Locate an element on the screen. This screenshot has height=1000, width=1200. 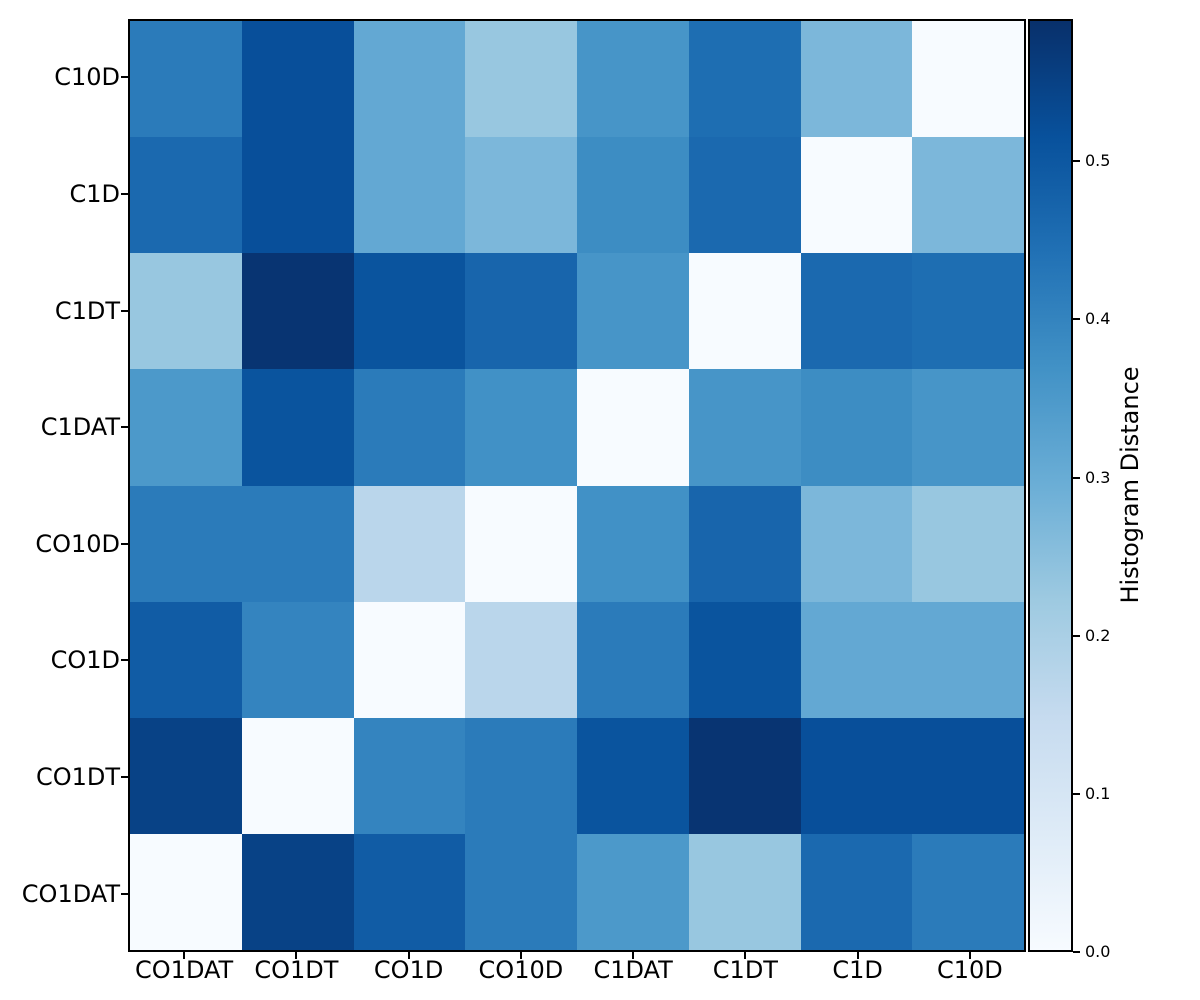
heatmap-cell-C1D-C1DT is located at coordinates (744, 195).